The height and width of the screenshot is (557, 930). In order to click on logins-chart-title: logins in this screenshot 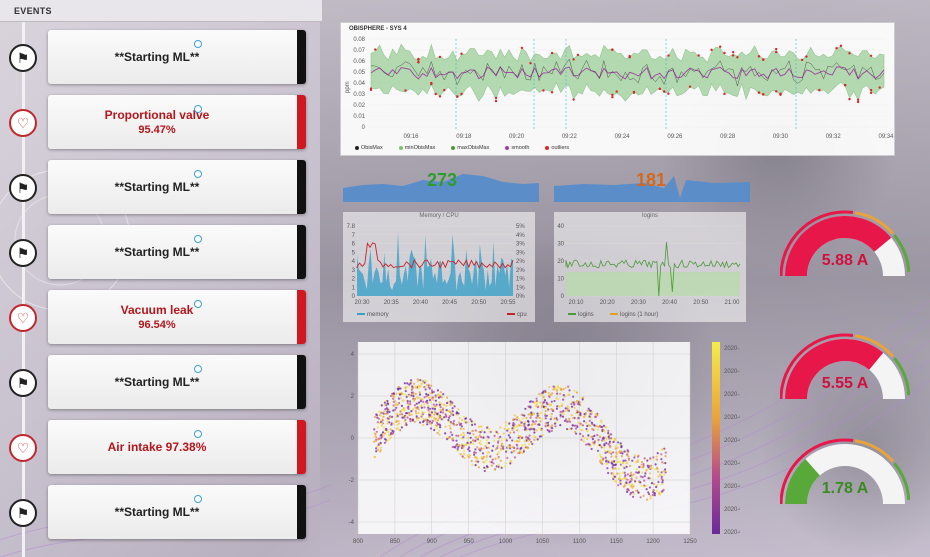, I will do `click(650, 216)`.